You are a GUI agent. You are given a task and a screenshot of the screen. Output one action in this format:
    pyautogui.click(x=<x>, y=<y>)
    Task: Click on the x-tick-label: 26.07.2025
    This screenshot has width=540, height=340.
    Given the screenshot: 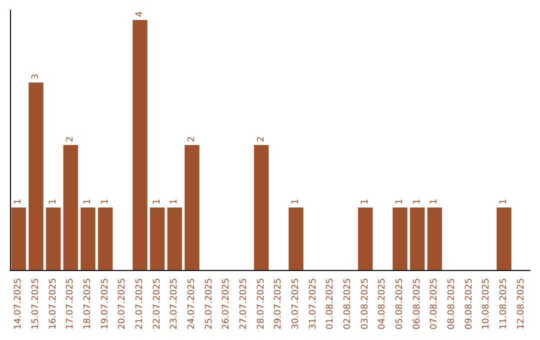 What is the action you would take?
    pyautogui.click(x=227, y=304)
    